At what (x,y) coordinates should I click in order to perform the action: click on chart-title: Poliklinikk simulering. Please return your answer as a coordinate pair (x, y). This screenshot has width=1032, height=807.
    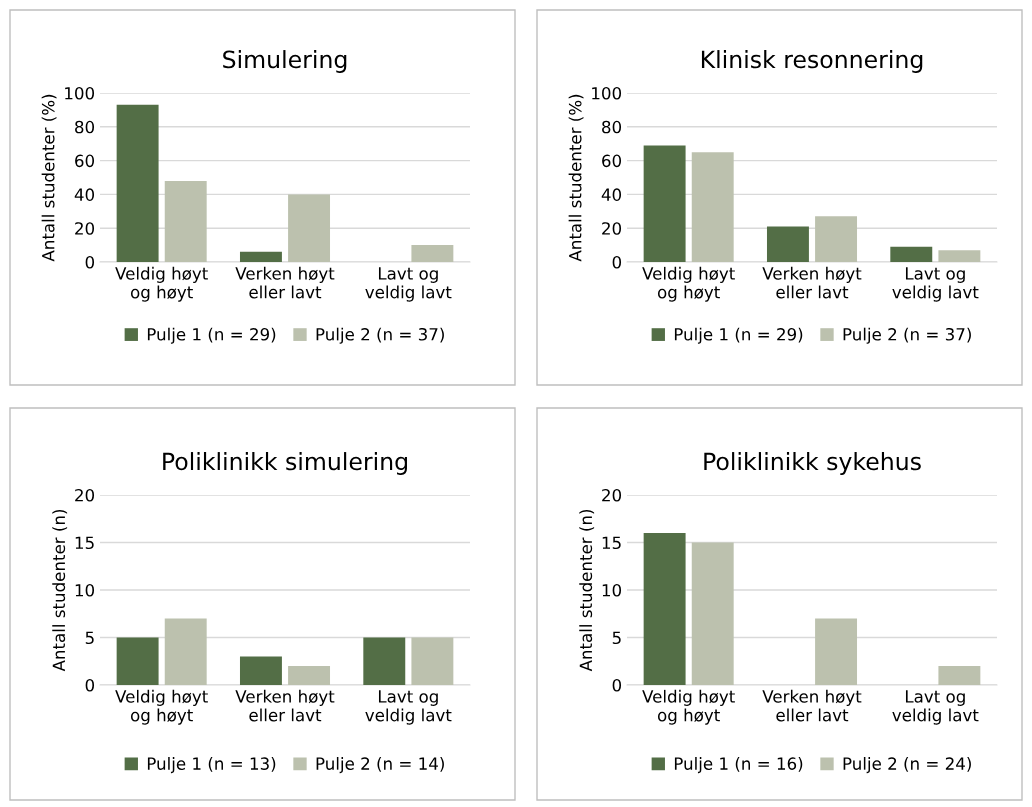
    Looking at the image, I should click on (285, 463).